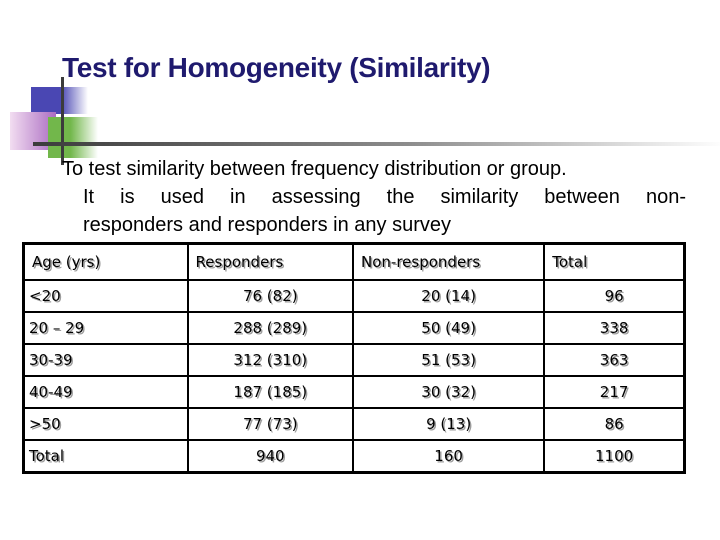 Image resolution: width=720 pixels, height=540 pixels. I want to click on cell-total: 96, so click(614, 296).